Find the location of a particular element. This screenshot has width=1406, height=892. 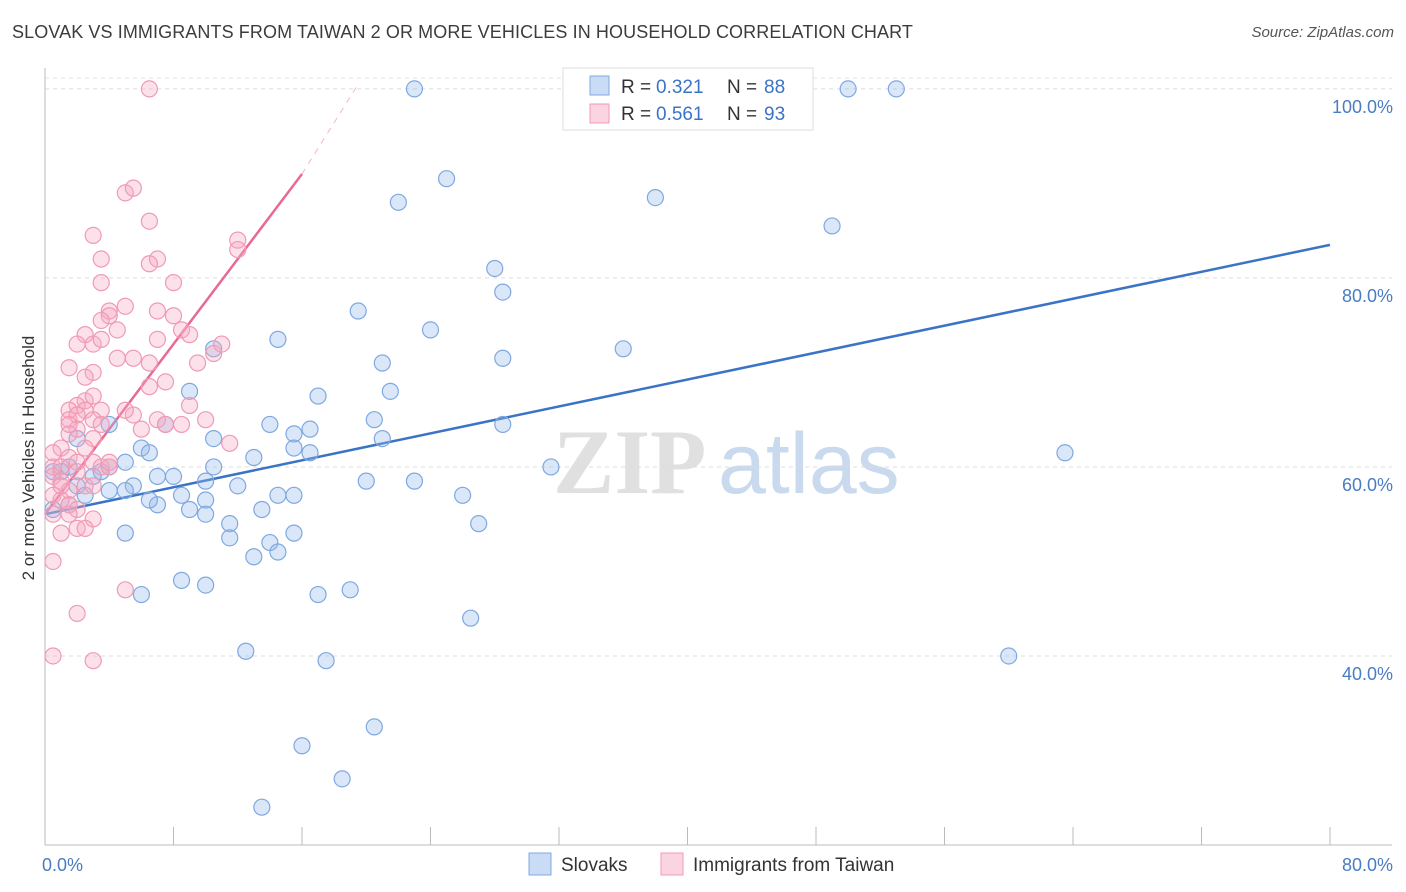

chart-source: Source: ZipAtlas.com is located at coordinates (1322, 32).